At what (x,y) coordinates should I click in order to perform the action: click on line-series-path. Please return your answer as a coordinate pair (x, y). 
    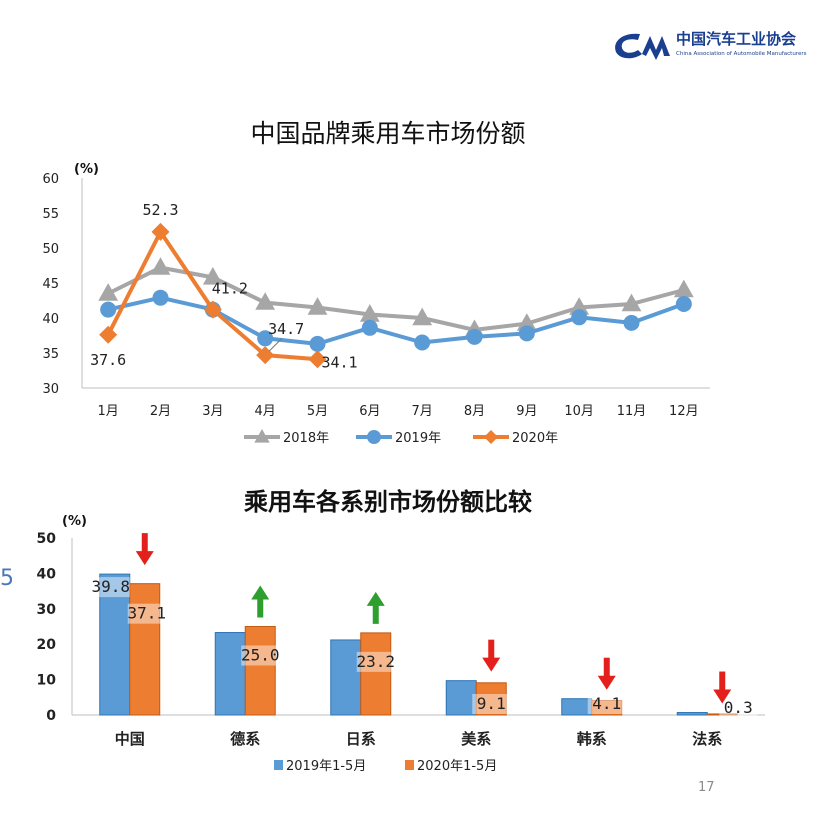
    Looking at the image, I should click on (396, 298).